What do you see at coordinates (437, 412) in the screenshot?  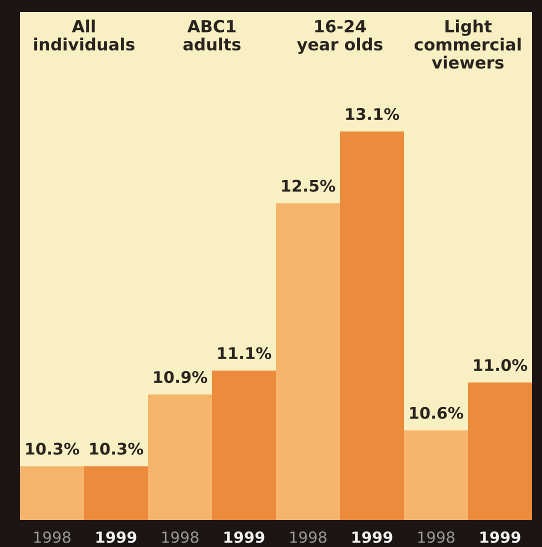 I see `data-label: 10.6%` at bounding box center [437, 412].